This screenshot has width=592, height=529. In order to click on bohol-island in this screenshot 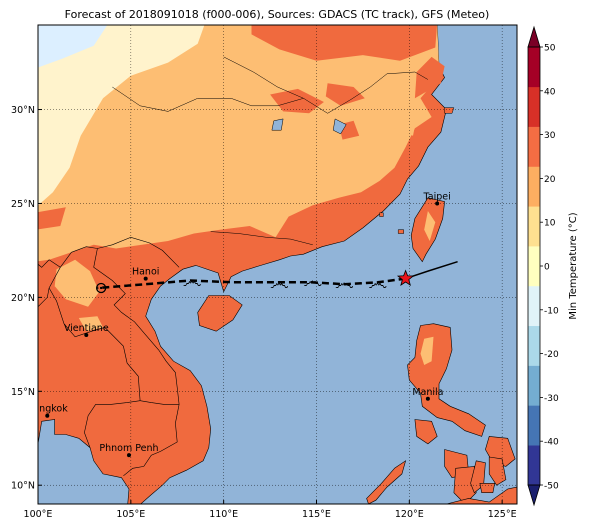, I will do `click(487, 488)`.